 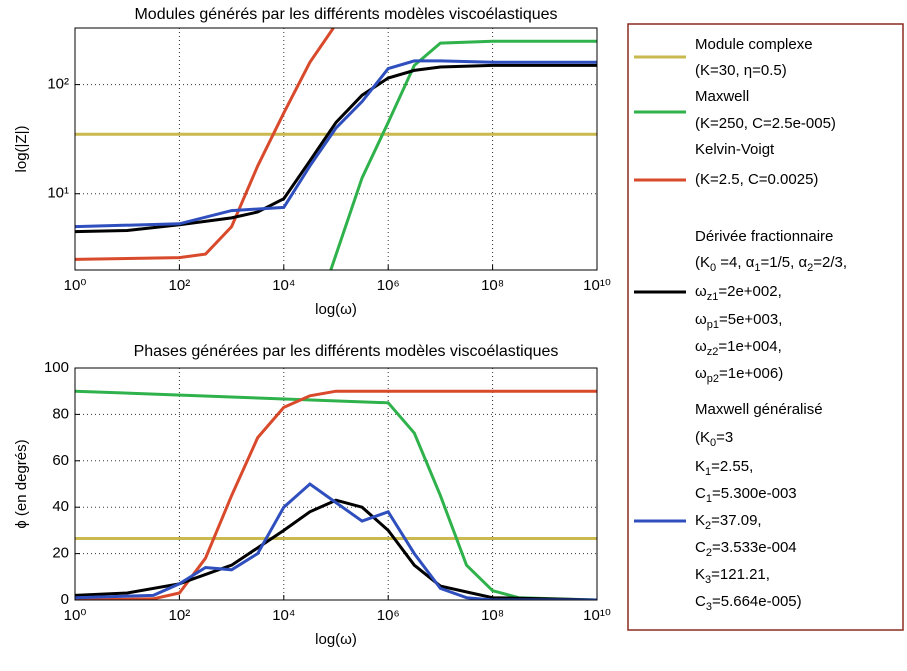 What do you see at coordinates (713, 379) in the screenshot?
I see `legend-subscript: p2` at bounding box center [713, 379].